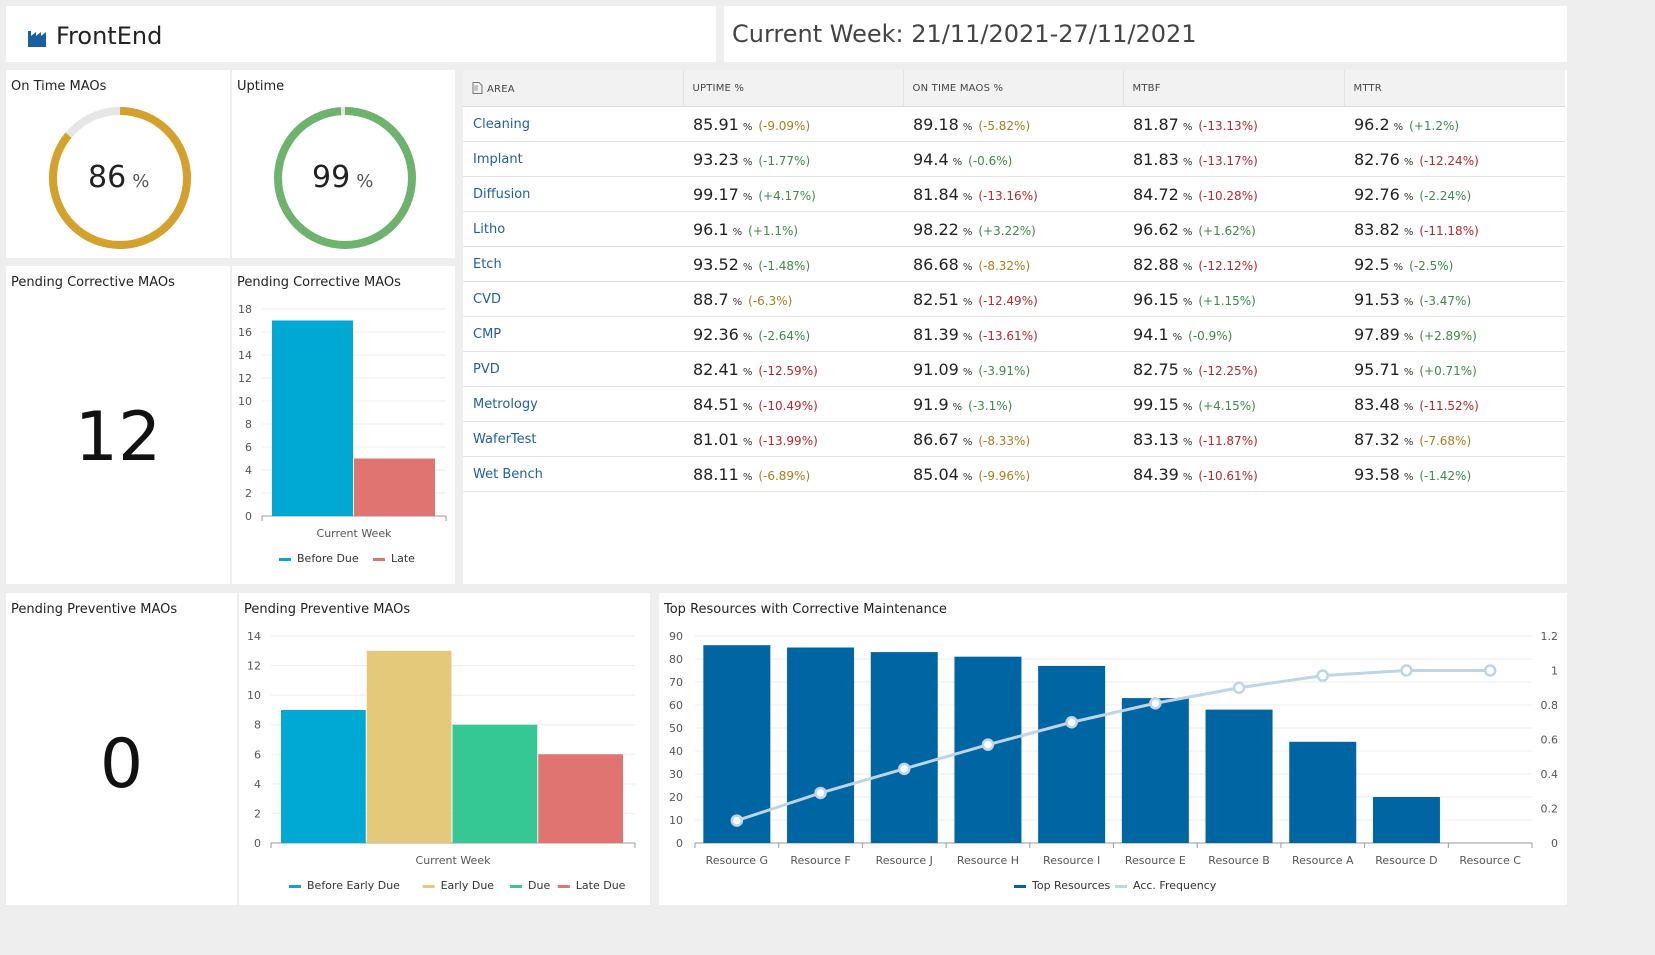 The image size is (1655, 955). What do you see at coordinates (1228, 195) in the screenshot?
I see `metric-delta: (-10.28%)` at bounding box center [1228, 195].